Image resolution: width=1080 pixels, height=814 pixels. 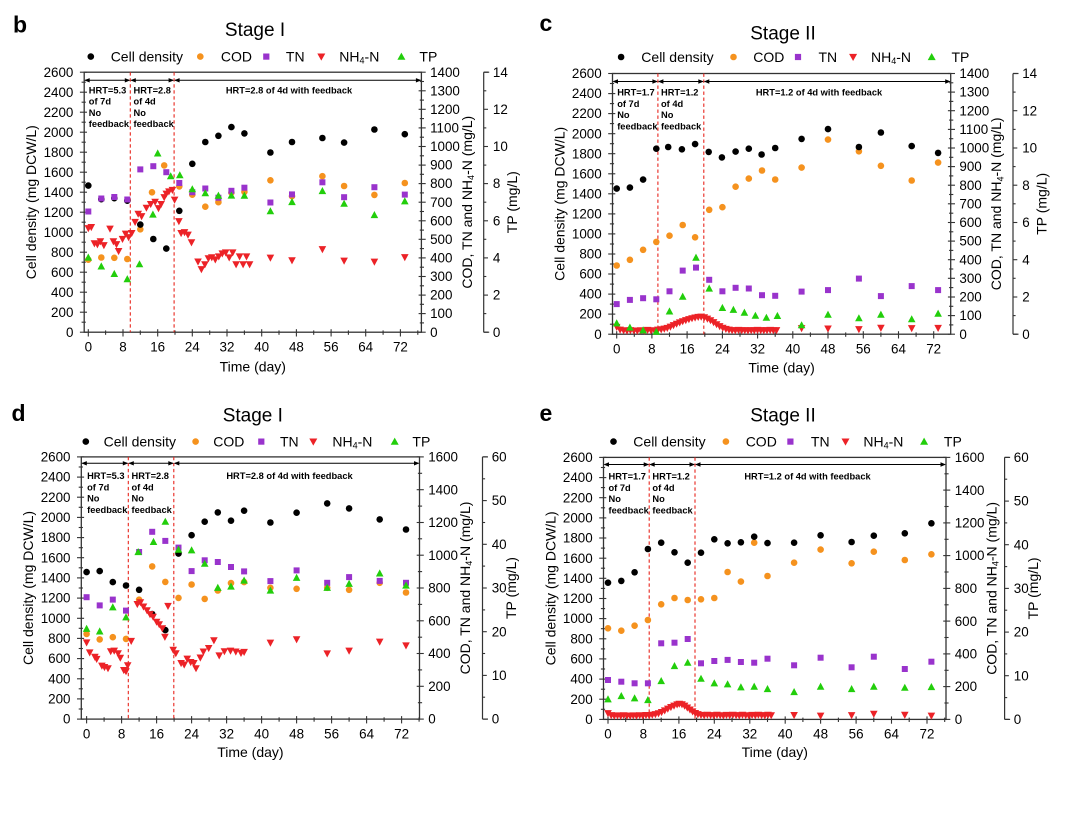 What do you see at coordinates (105, 476) in the screenshot?
I see `svg-text: HRT=5.3` at bounding box center [105, 476].